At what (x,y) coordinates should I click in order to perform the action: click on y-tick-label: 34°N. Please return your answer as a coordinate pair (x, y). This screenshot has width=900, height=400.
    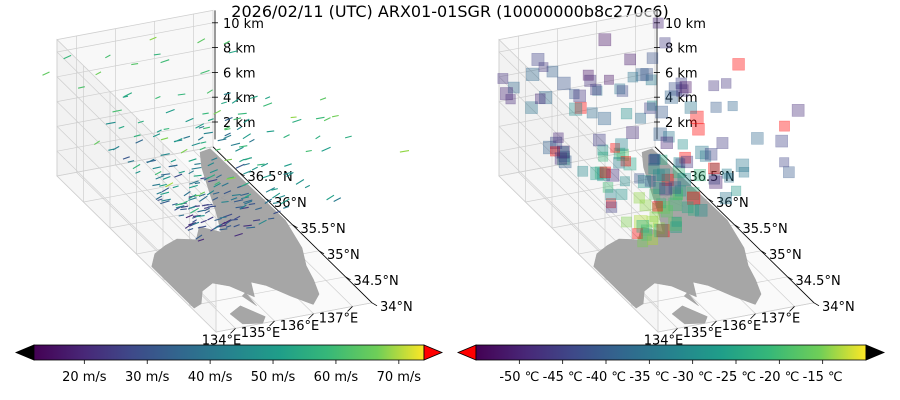
    Looking at the image, I should click on (838, 307).